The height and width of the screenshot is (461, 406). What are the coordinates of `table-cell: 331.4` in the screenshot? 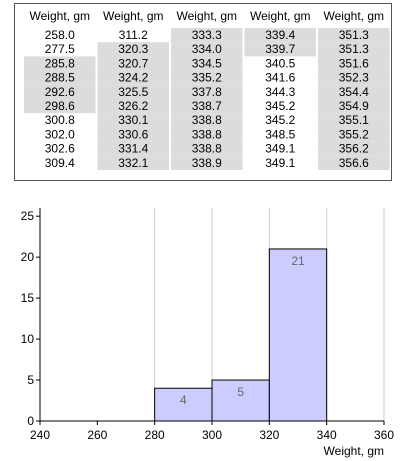 It's located at (133, 149).